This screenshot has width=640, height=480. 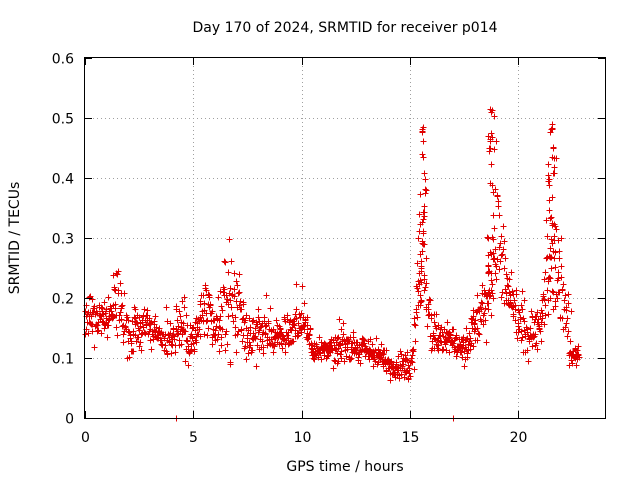 What do you see at coordinates (63, 240) in the screenshot?
I see `y-tick-labels: 0 0.1 0.2 0.3 0.4 0.5 0.6` at bounding box center [63, 240].